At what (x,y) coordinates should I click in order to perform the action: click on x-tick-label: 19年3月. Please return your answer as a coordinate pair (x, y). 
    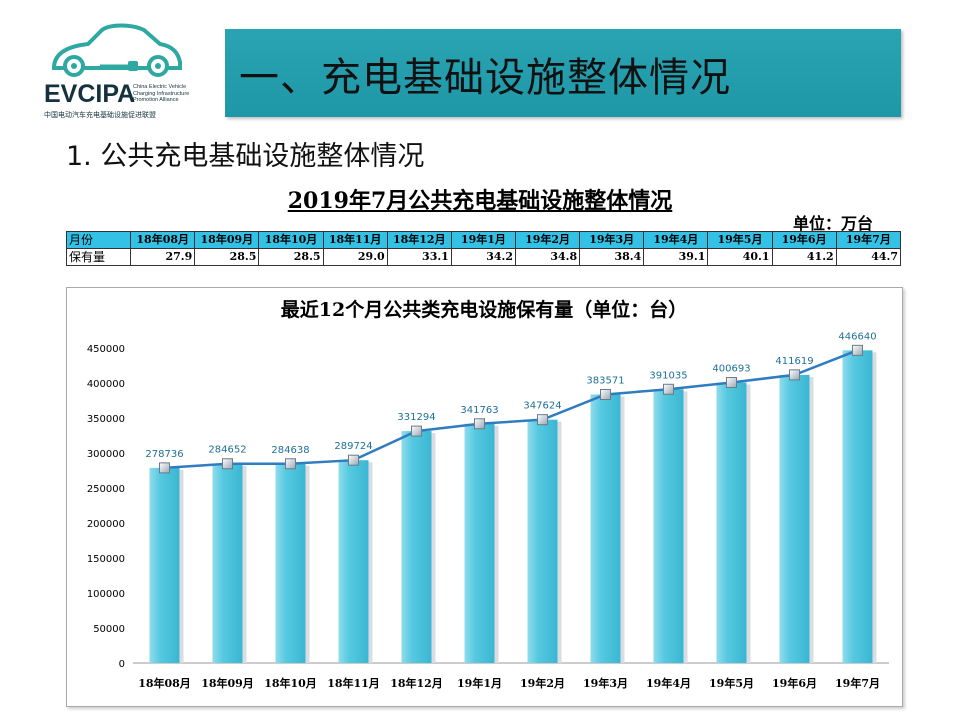
    Looking at the image, I should click on (605, 683).